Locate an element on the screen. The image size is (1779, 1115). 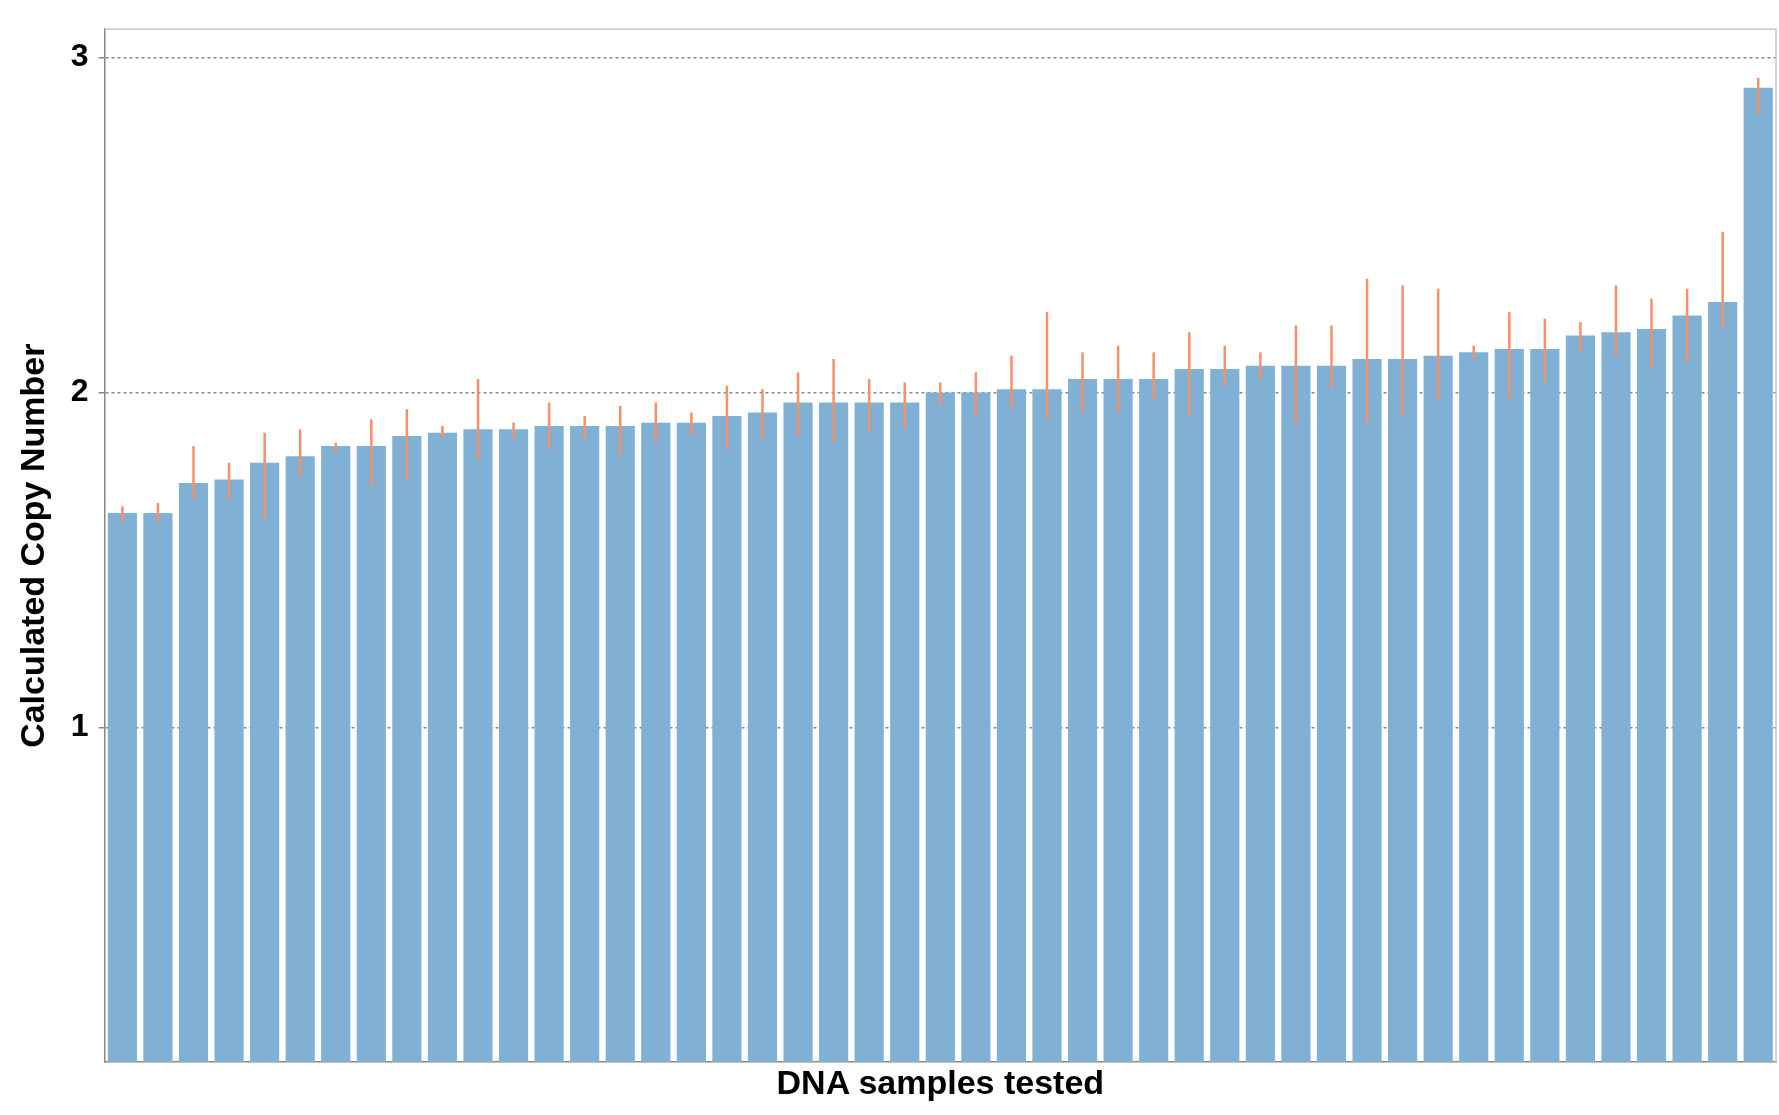
x-axis-title: DNA samples tested is located at coordinates (940, 1081).